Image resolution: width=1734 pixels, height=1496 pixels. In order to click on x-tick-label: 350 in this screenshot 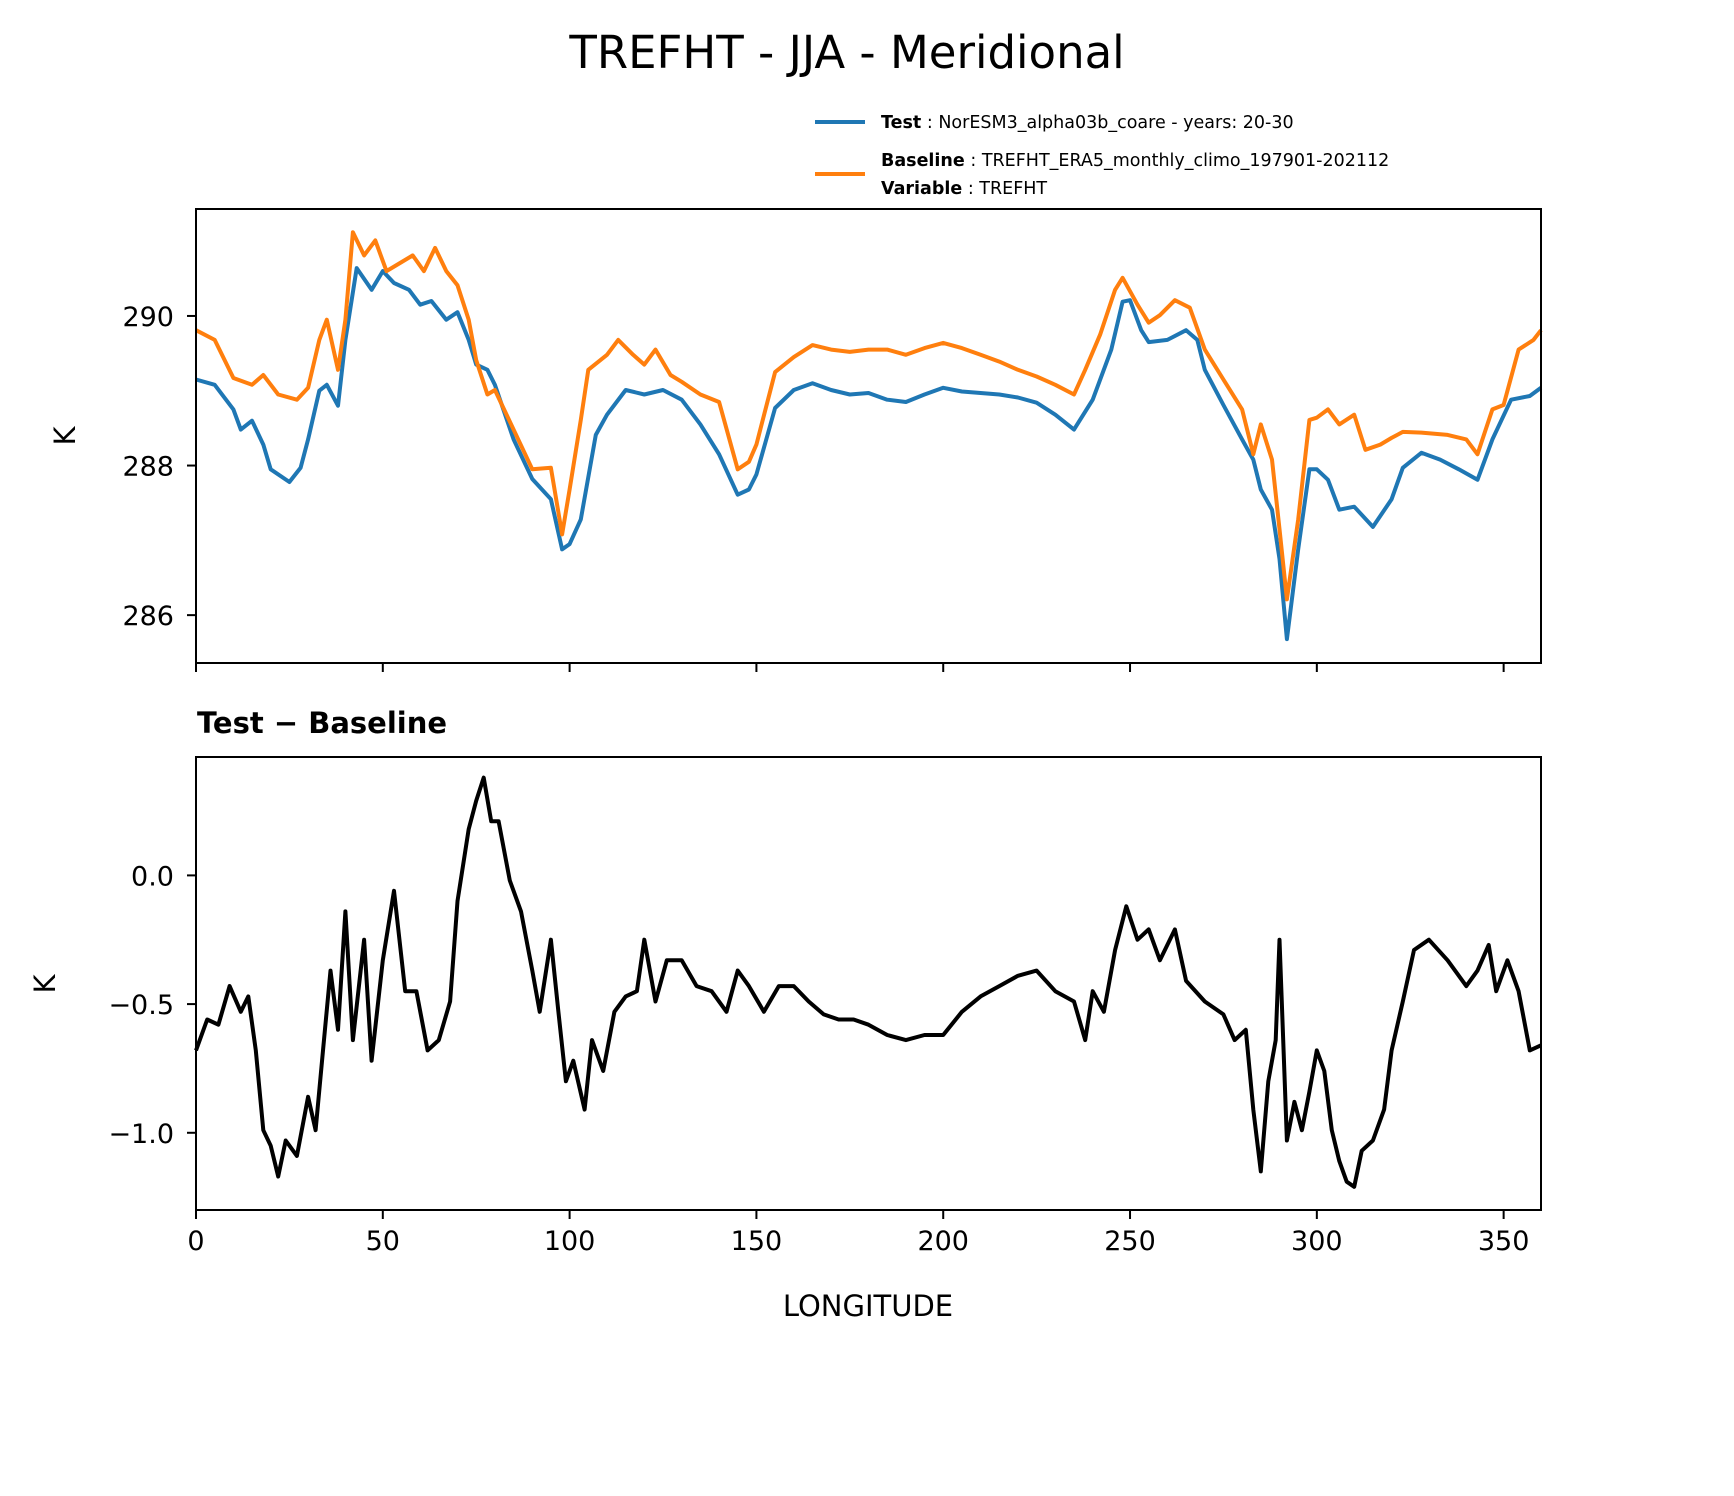, I will do `click(1504, 1241)`.